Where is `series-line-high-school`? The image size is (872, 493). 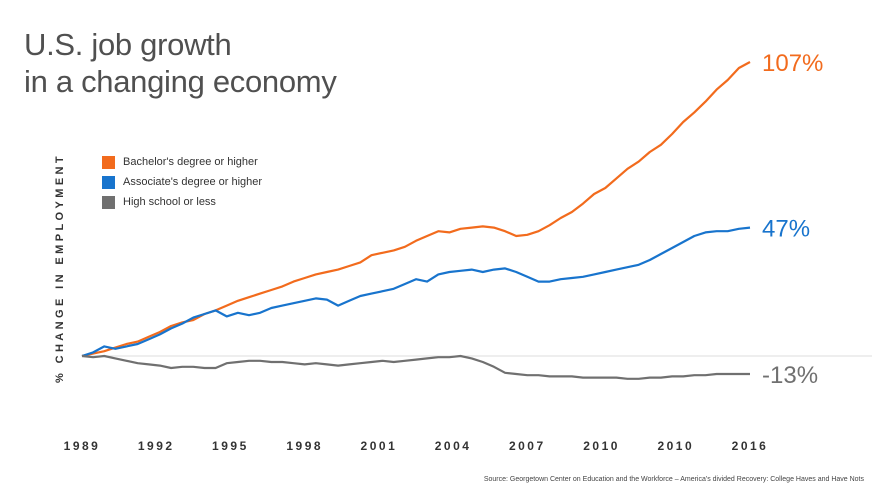 series-line-high-school is located at coordinates (415, 367).